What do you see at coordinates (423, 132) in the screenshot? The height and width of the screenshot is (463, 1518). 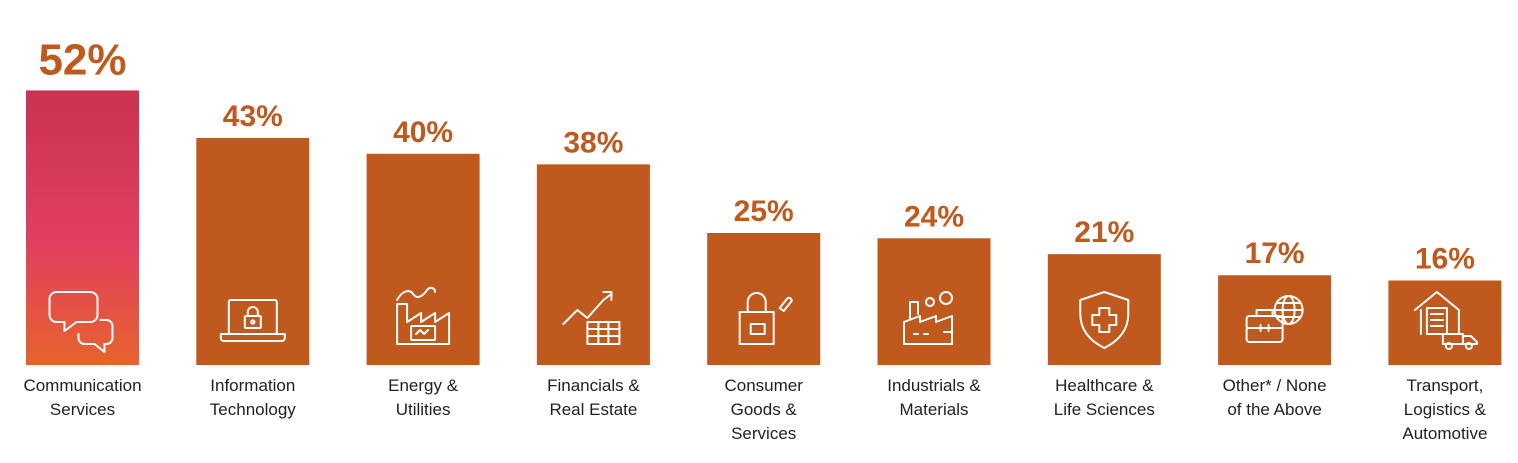 I see `value-label-3: 40%` at bounding box center [423, 132].